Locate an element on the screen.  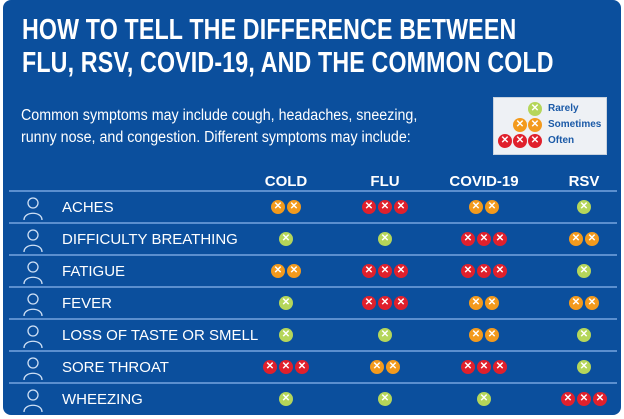
table-row: WHEEZING ✕ ✕ ✕ ✕ ✕ ✕ is located at coordinates (313, 398).